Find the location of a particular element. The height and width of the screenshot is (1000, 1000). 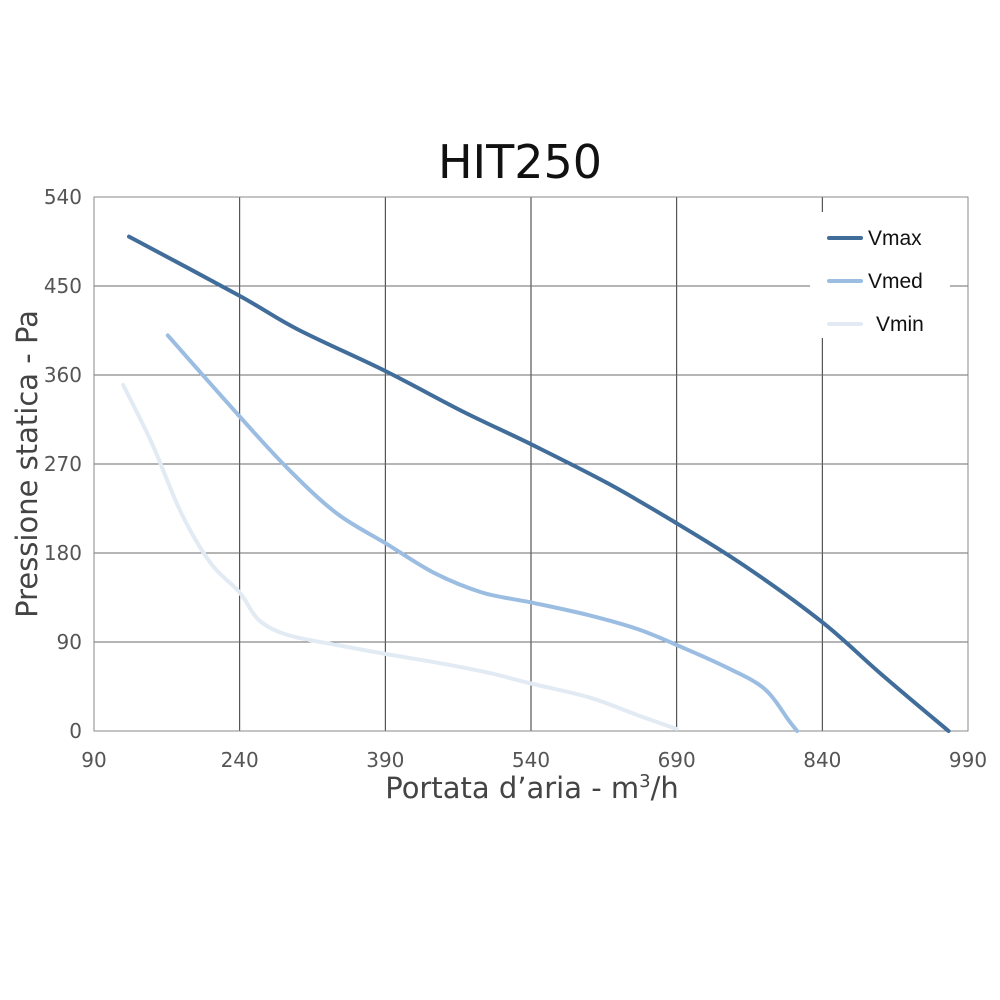

legend-background is located at coordinates (880, 275).